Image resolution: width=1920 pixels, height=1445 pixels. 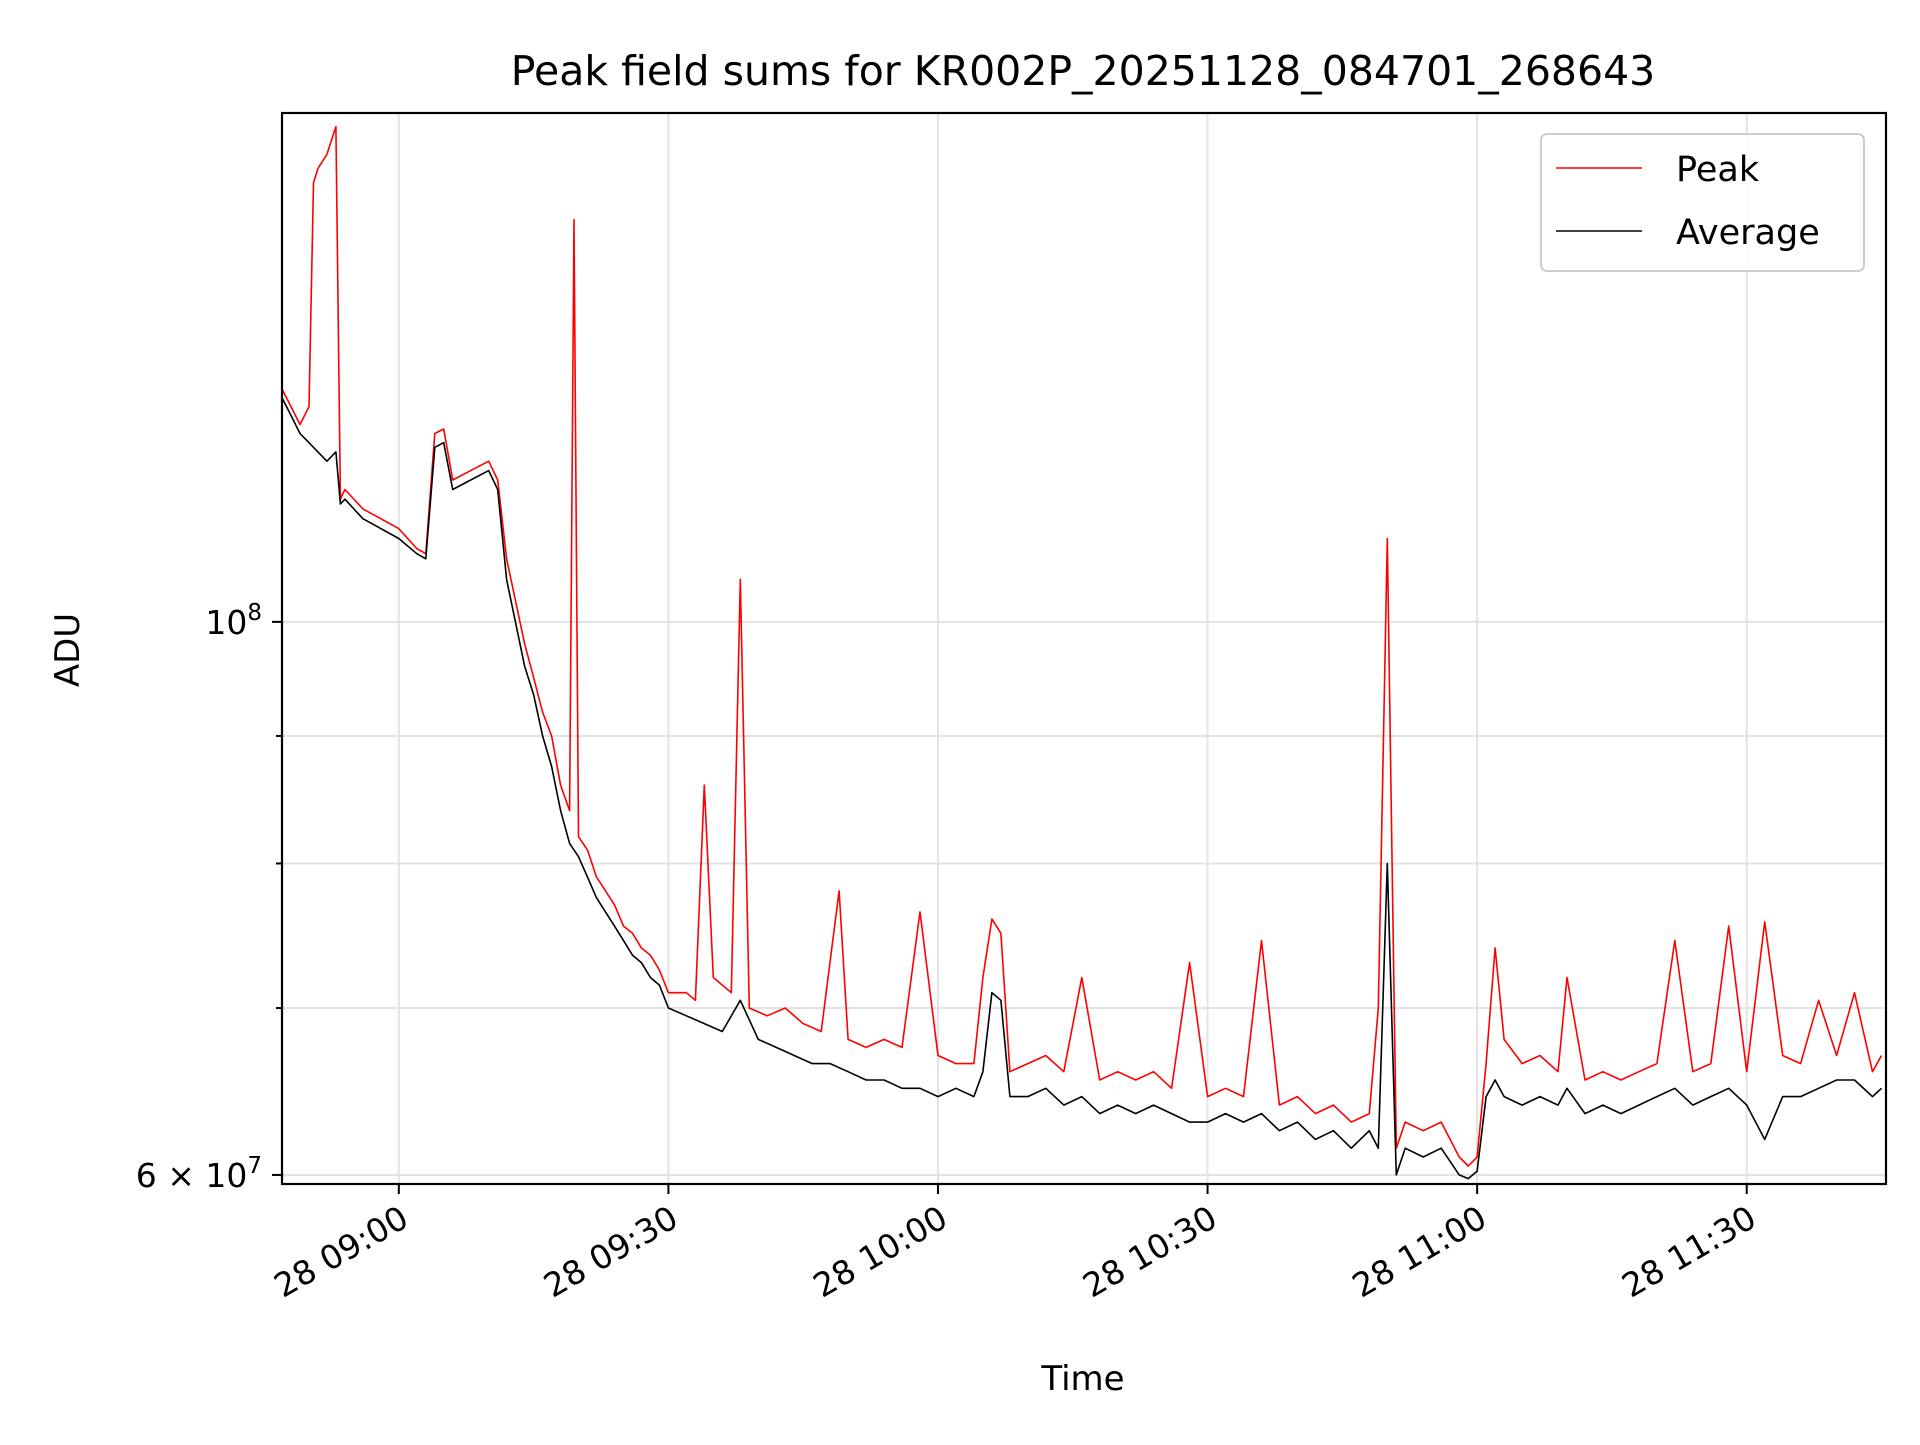 What do you see at coordinates (209, 897) in the screenshot?
I see `y-axis: 108 6 × 107` at bounding box center [209, 897].